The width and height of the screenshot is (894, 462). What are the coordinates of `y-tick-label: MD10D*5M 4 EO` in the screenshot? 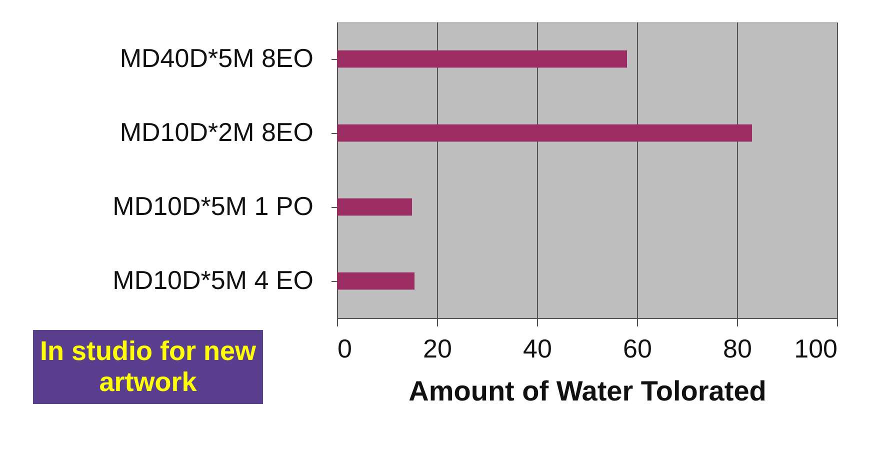 It's located at (213, 280).